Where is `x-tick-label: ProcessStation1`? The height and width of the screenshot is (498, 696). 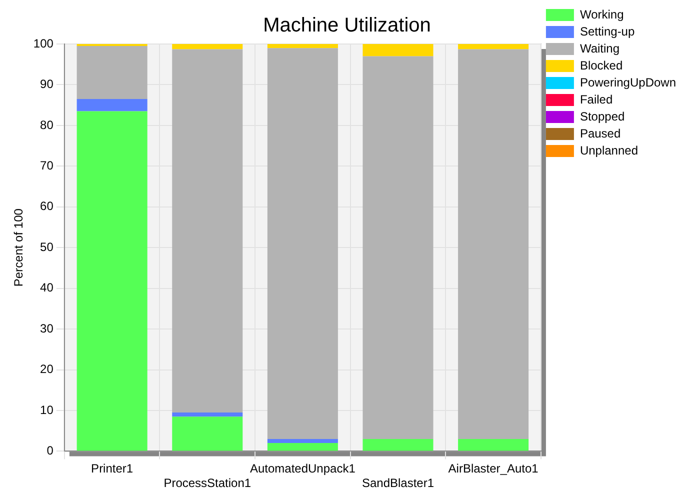
x-tick-label: ProcessStation1 is located at coordinates (208, 483).